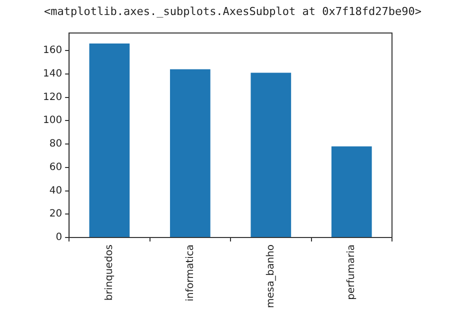  I want to click on x-tick-label: brinquedos, so click(110, 272).